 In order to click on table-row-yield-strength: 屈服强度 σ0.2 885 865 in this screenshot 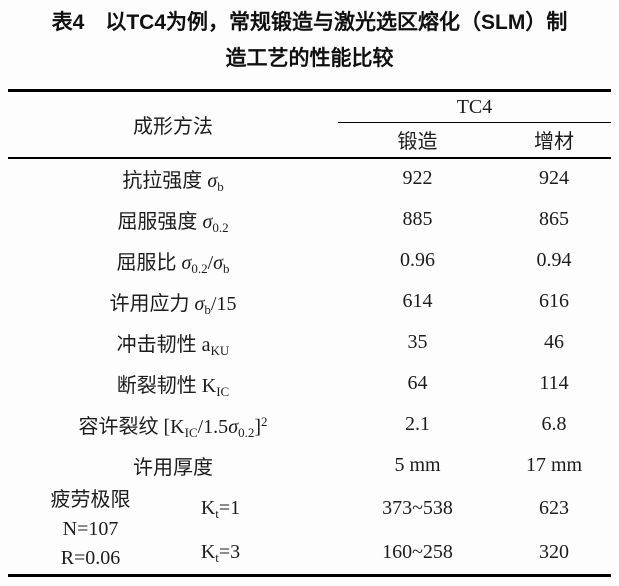, I will do `click(309, 219)`.